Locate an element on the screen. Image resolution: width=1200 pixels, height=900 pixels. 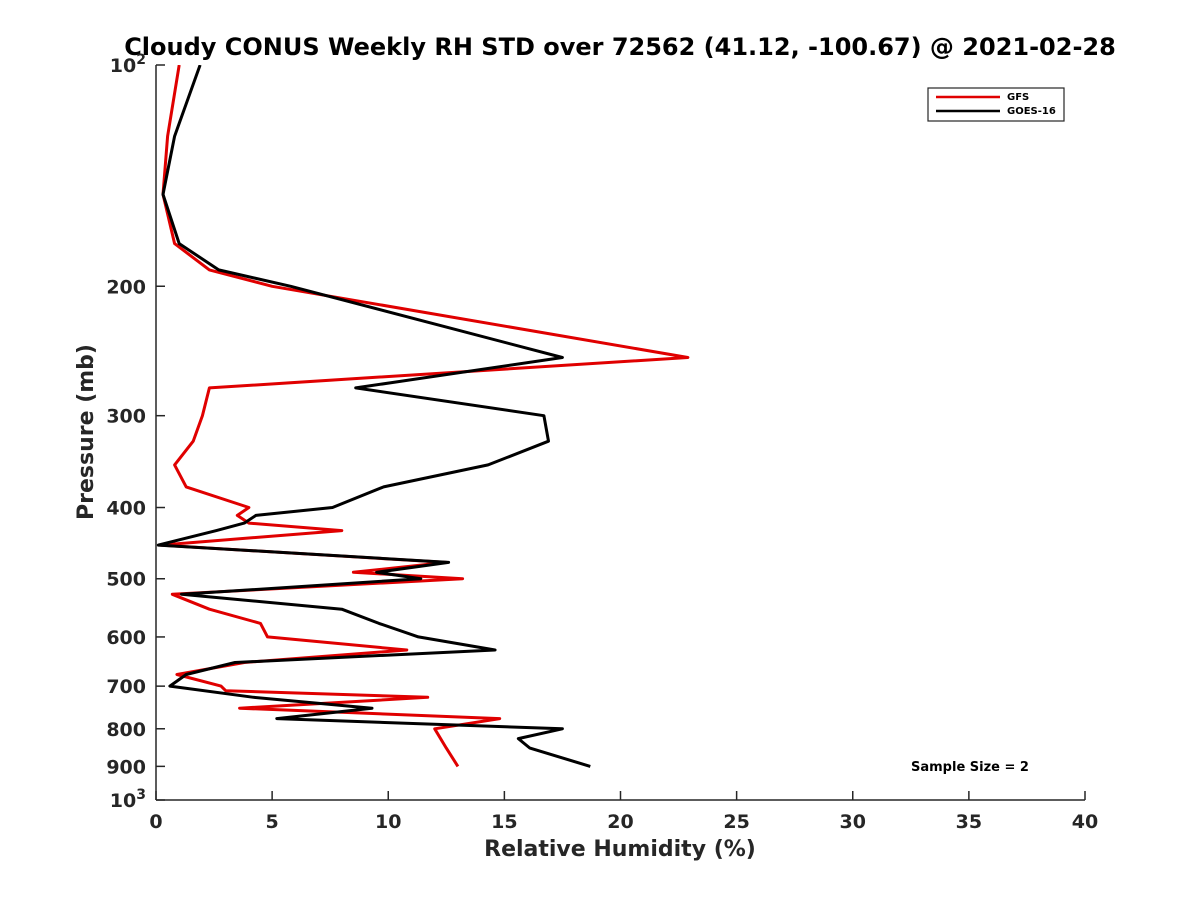
y-tick-label: 400 is located at coordinates (126, 509).